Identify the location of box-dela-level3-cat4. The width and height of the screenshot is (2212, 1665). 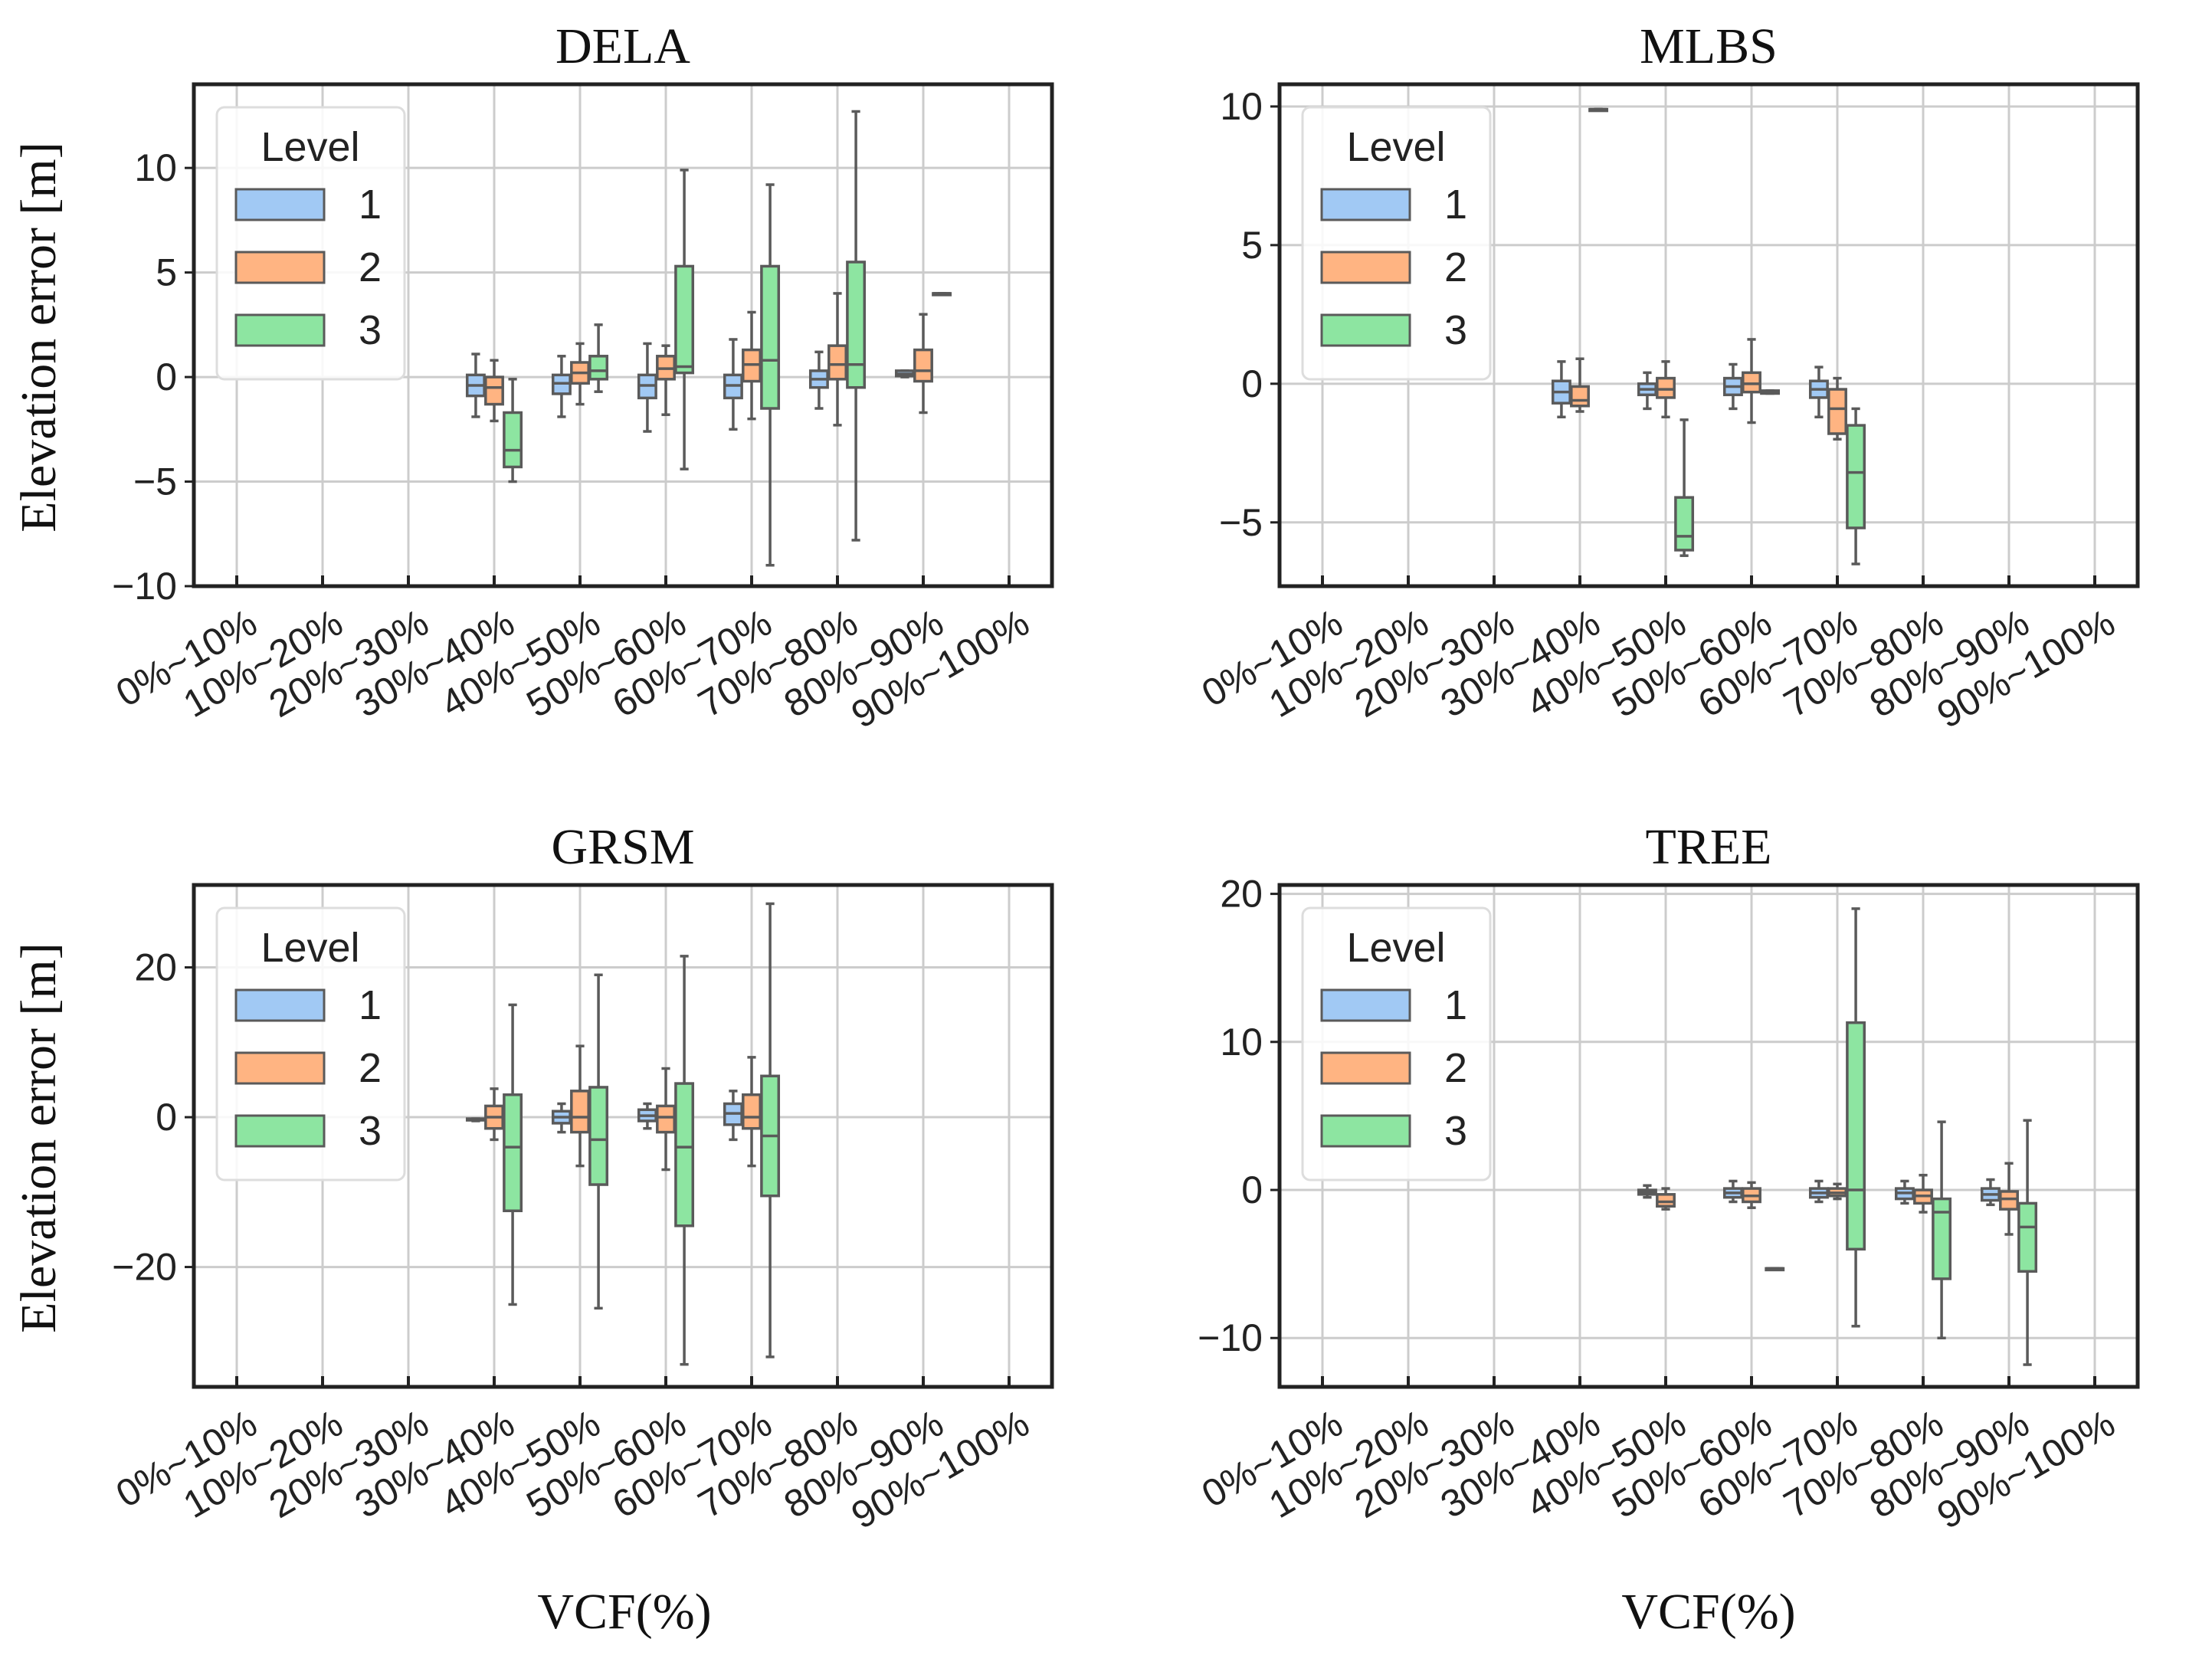
(598, 358).